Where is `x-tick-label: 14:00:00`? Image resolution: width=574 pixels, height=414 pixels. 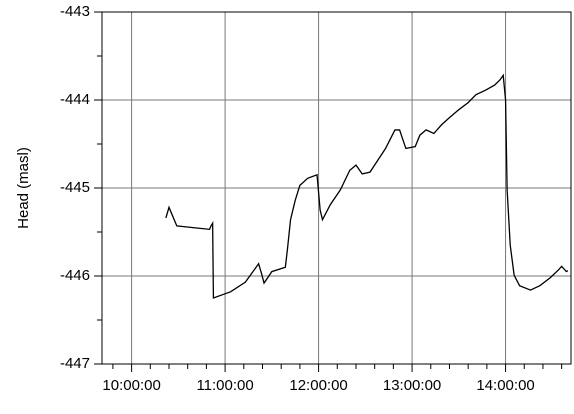 x-tick-label: 14:00:00 is located at coordinates (505, 385).